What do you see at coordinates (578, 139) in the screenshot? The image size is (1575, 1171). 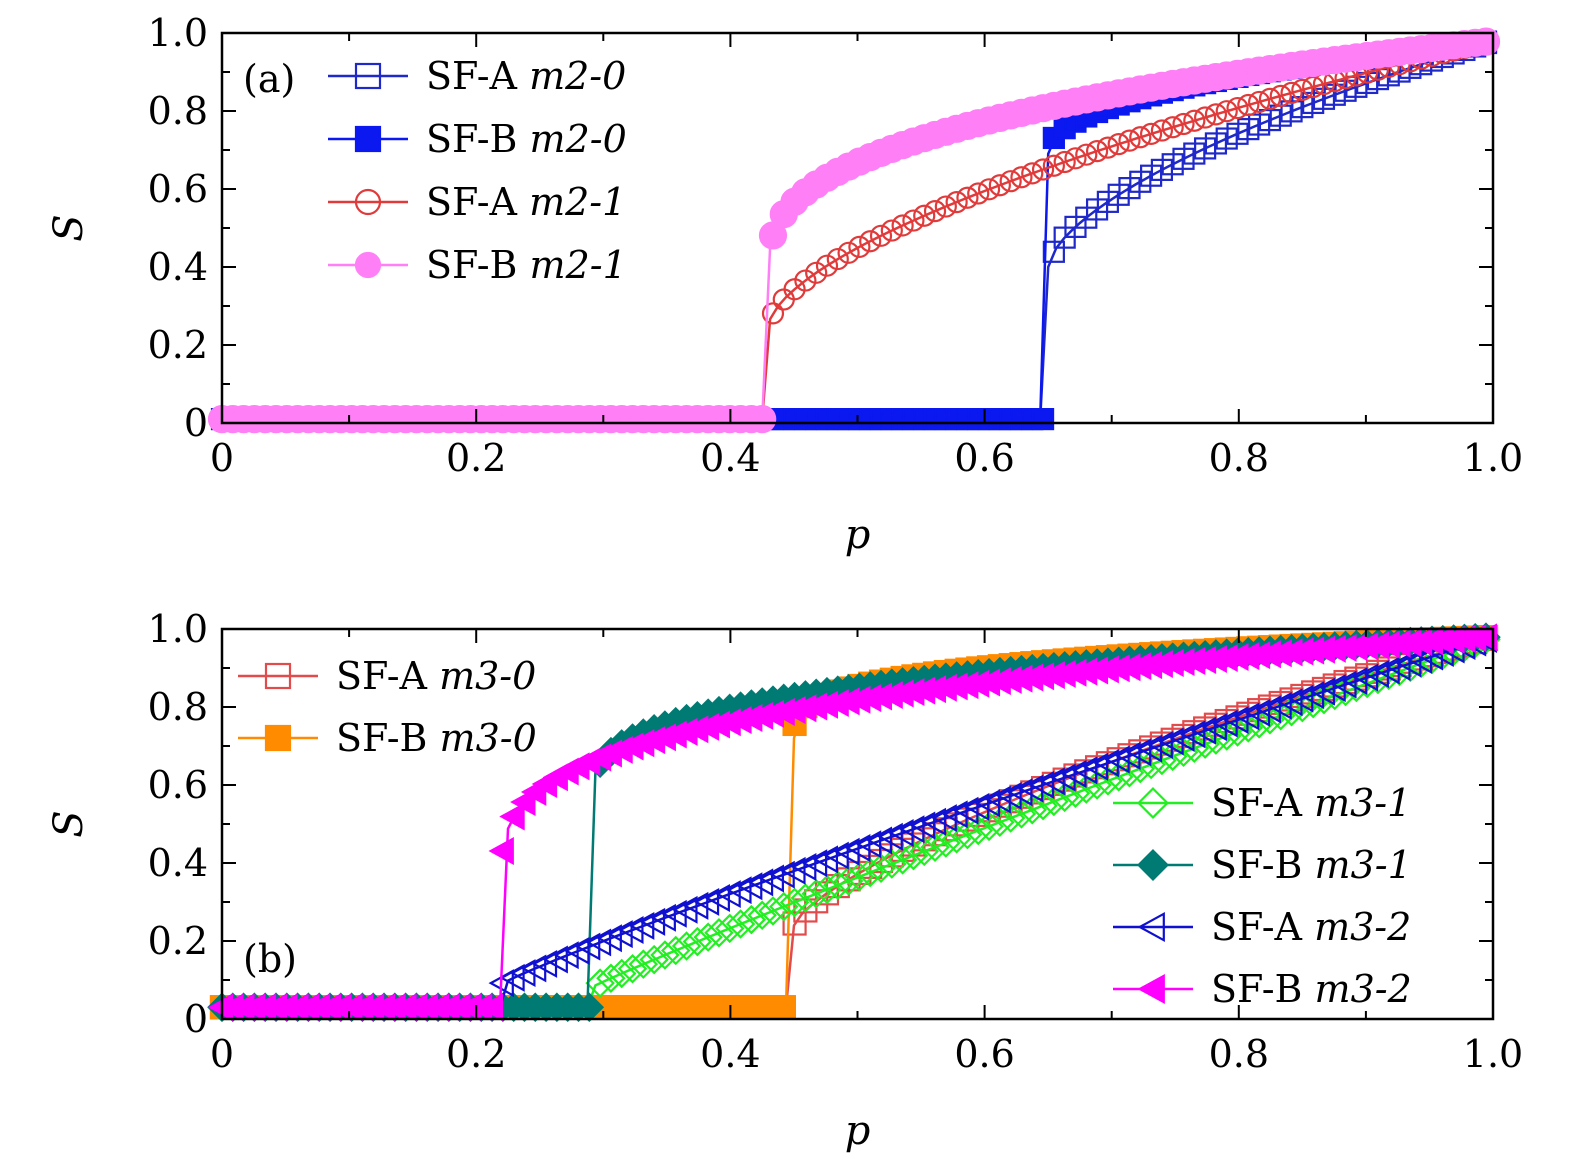 I see `legend-label-model: m2-0` at bounding box center [578, 139].